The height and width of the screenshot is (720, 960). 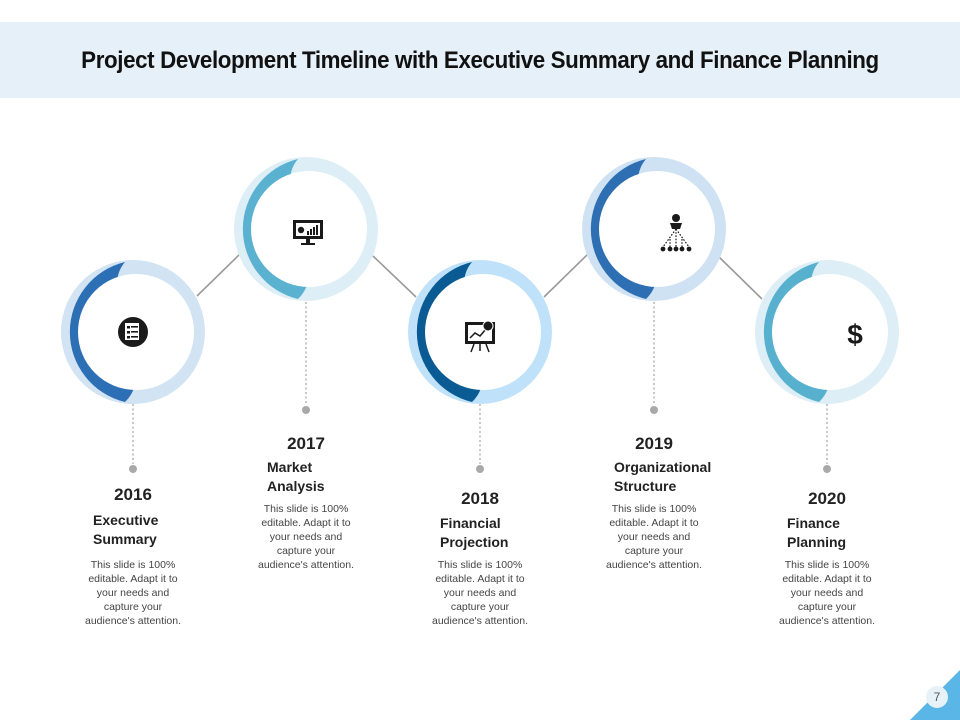 I want to click on milestone-circle-2018, so click(x=480, y=332).